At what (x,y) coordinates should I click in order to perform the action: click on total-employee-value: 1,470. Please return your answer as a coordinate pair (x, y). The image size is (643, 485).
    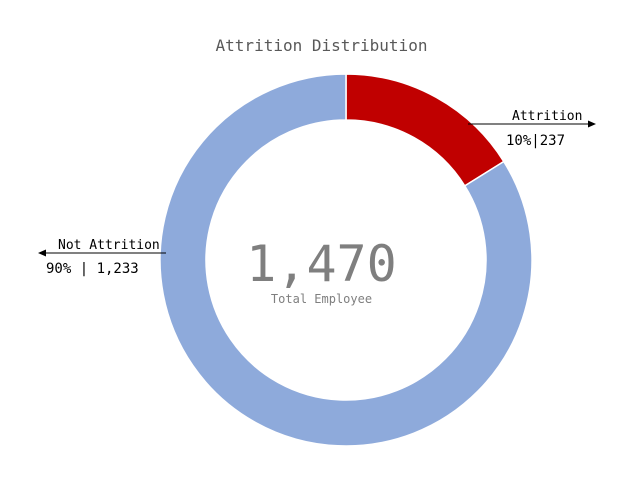
    Looking at the image, I should click on (321, 264).